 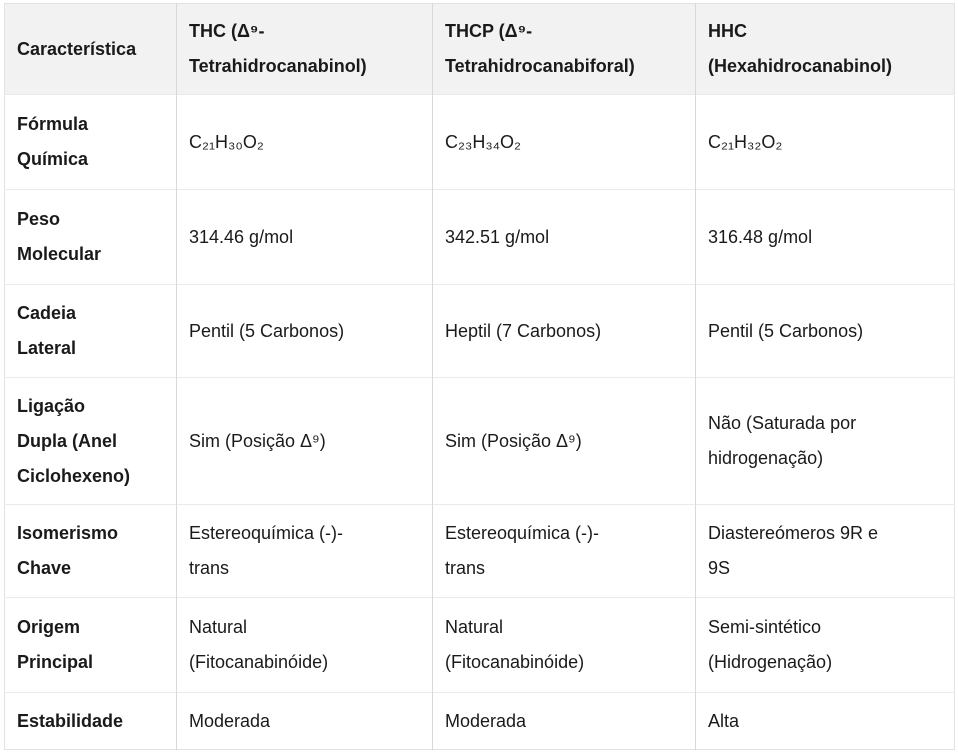 What do you see at coordinates (304, 441) in the screenshot?
I see `cell-thc-ligacao-dupla: Sim (Posição Δ⁹)` at bounding box center [304, 441].